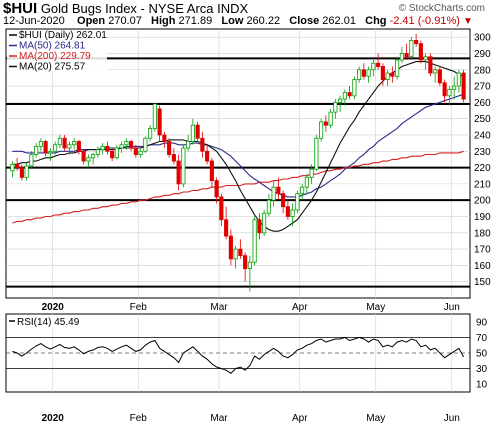 The image size is (495, 427). What do you see at coordinates (482, 168) in the screenshot?
I see `price-y-tick: 220` at bounding box center [482, 168].